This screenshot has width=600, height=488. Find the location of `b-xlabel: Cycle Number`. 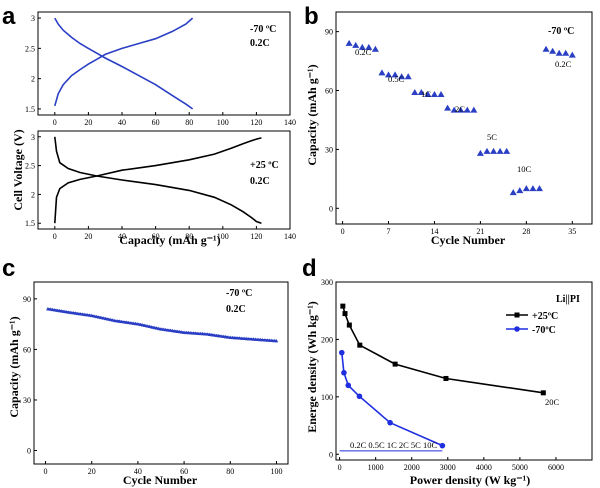

b-xlabel: Cycle Number is located at coordinates (468, 240).